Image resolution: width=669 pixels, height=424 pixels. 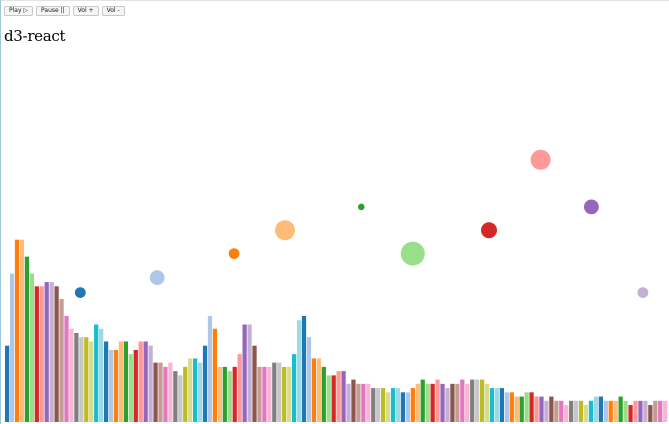 What do you see at coordinates (19, 11) in the screenshot?
I see `play-button: Play ▷` at bounding box center [19, 11].